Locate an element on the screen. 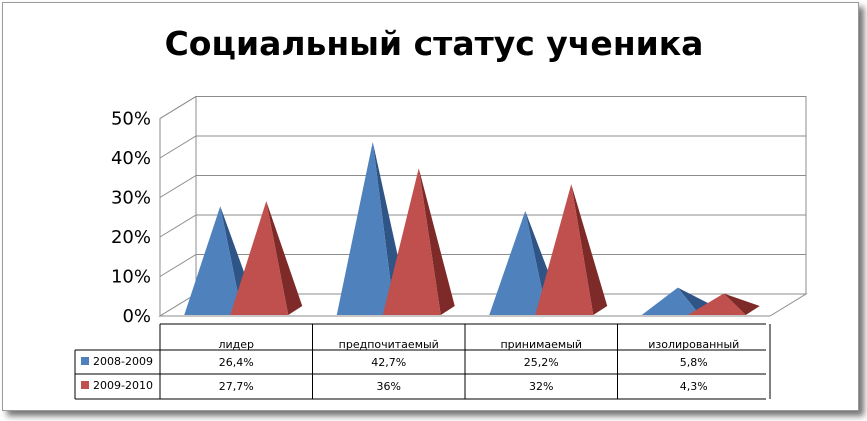 This screenshot has width=867, height=421. legend-label: 2009-2010 is located at coordinates (123, 385).